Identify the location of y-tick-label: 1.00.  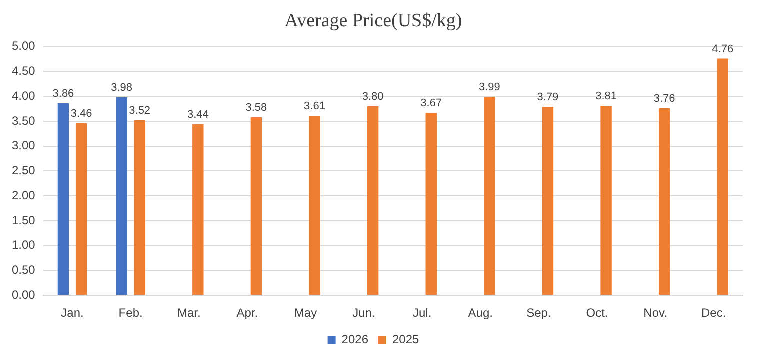
(24, 245).